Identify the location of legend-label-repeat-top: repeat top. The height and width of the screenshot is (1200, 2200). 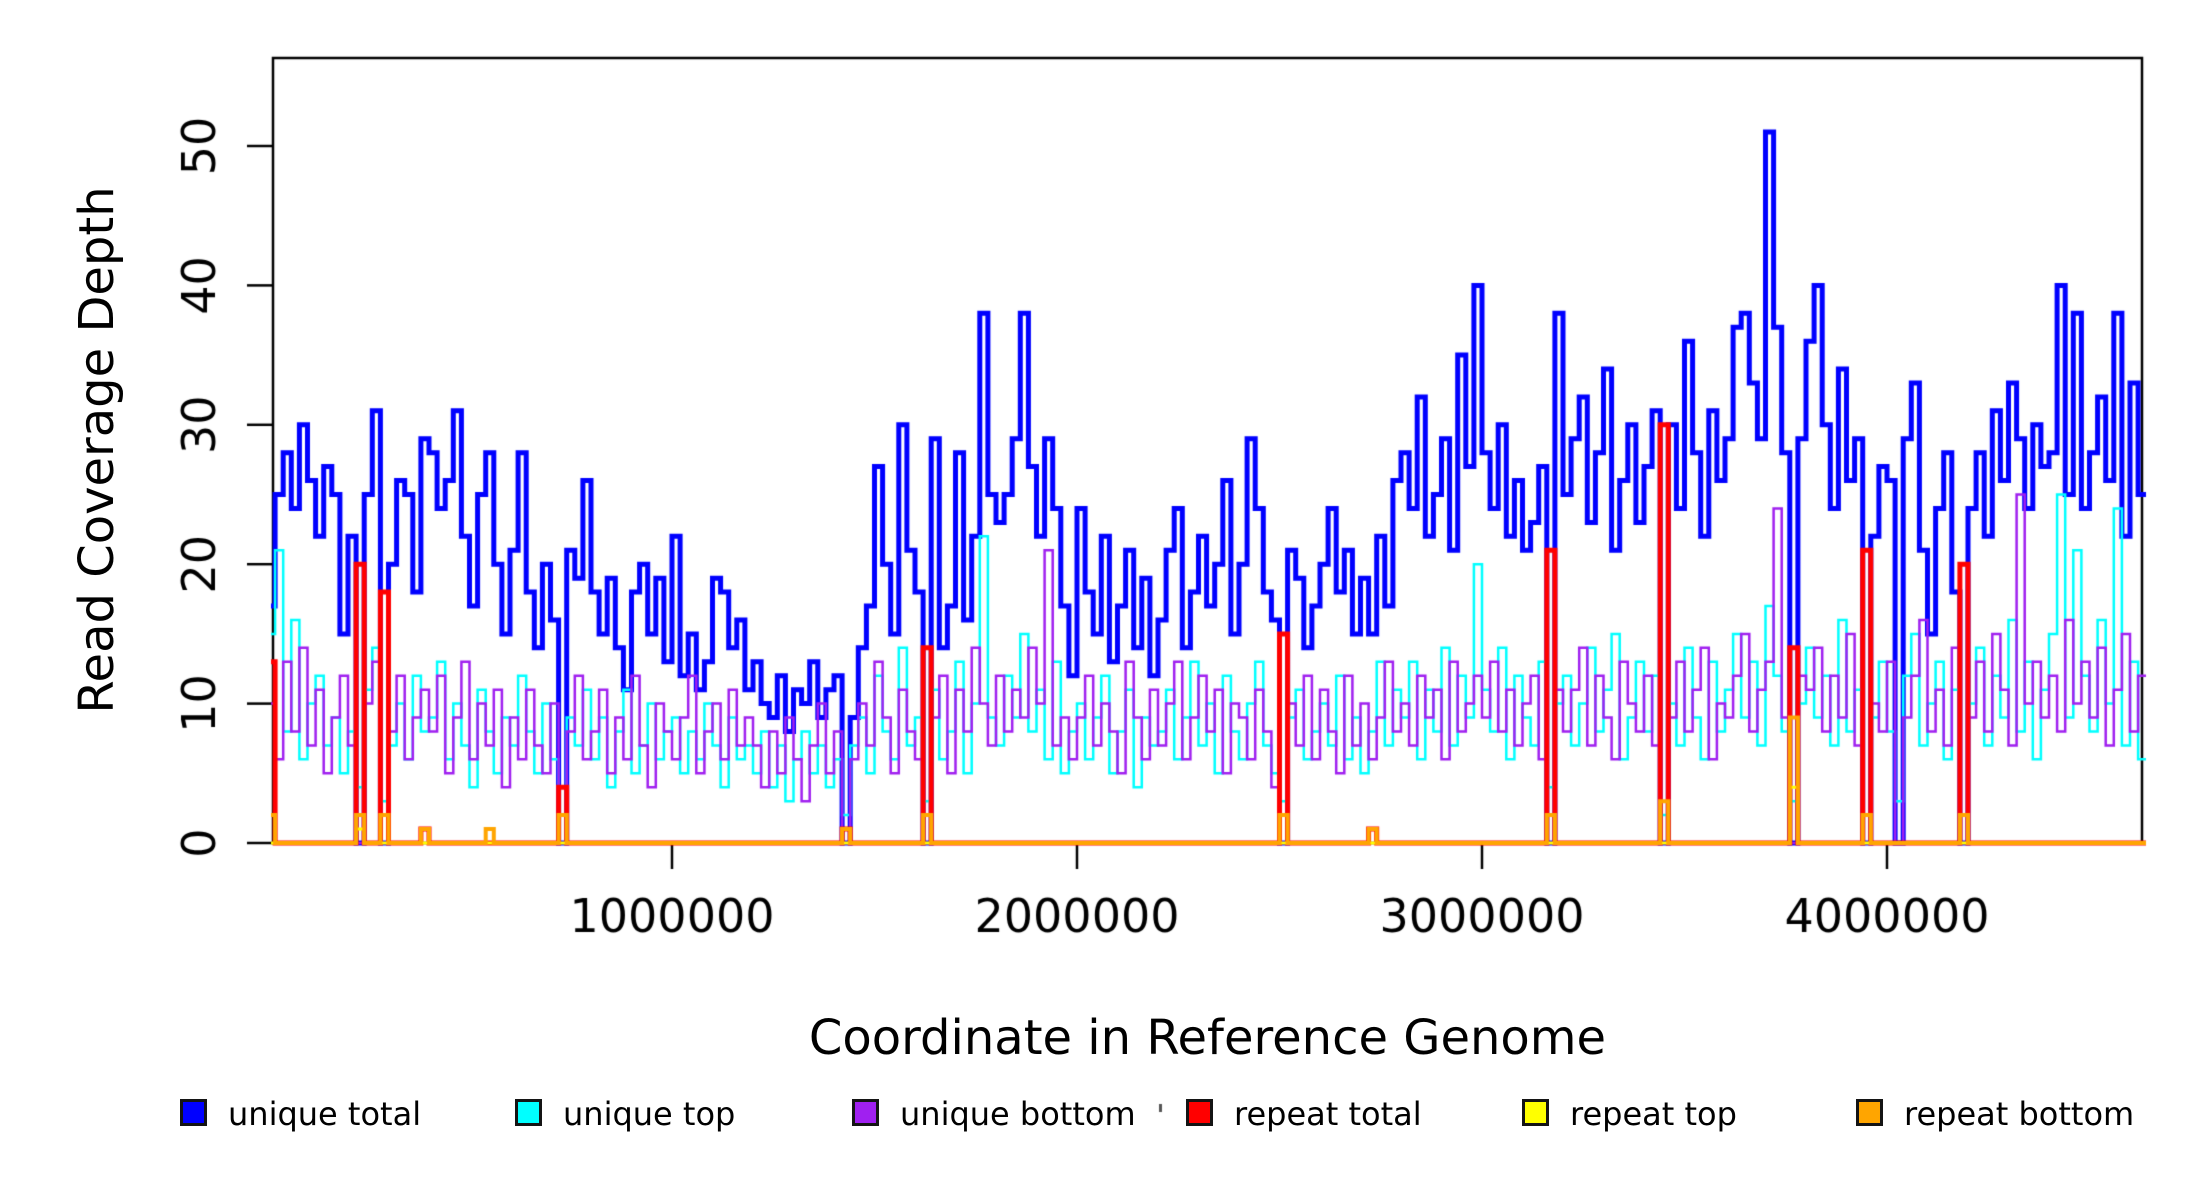
(1653, 1114).